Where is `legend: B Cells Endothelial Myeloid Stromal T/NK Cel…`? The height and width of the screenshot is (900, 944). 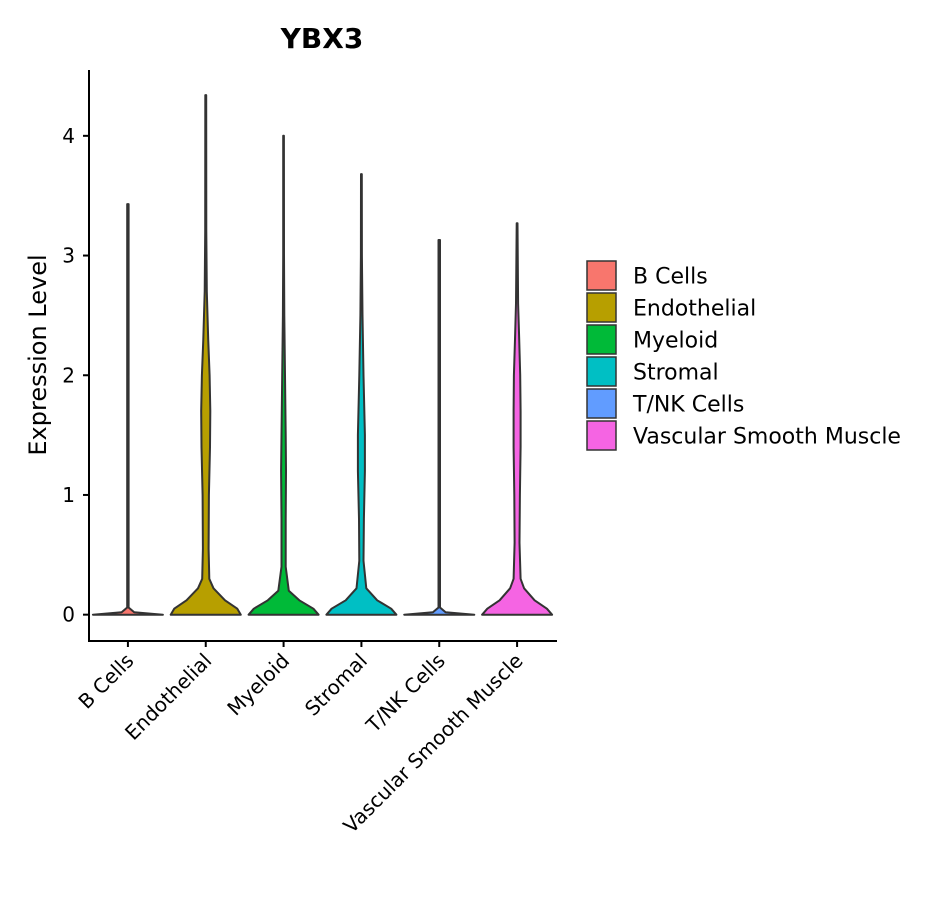
legend: B Cells Endothelial Myeloid Stromal T/NK Cel… is located at coordinates (743, 355).